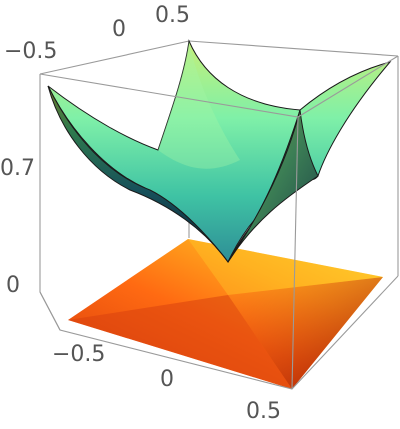 This screenshot has width=400, height=429. I want to click on tick-bottom-pos: 0.5, so click(263, 411).